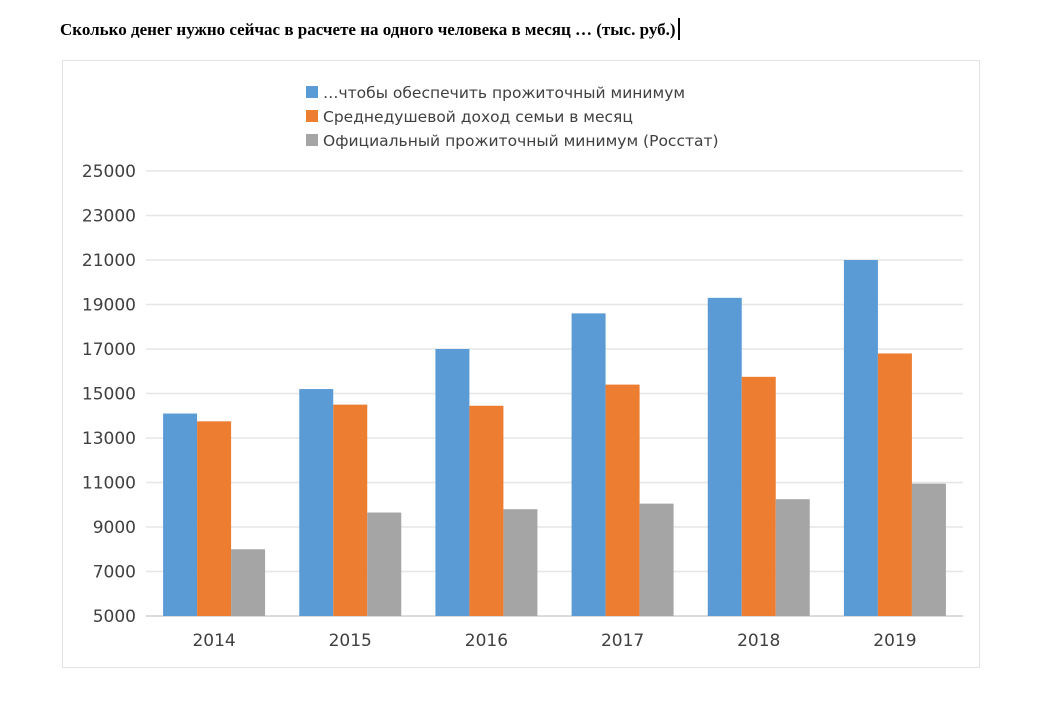 The image size is (1060, 707). Describe the element at coordinates (114, 528) in the screenshot. I see `y-tick-label: 9000` at that location.